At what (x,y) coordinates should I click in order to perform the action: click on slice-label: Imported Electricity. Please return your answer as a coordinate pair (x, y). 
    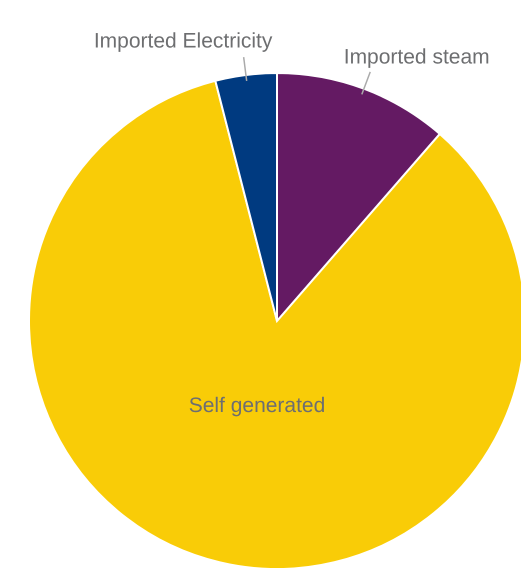
    Looking at the image, I should click on (183, 41).